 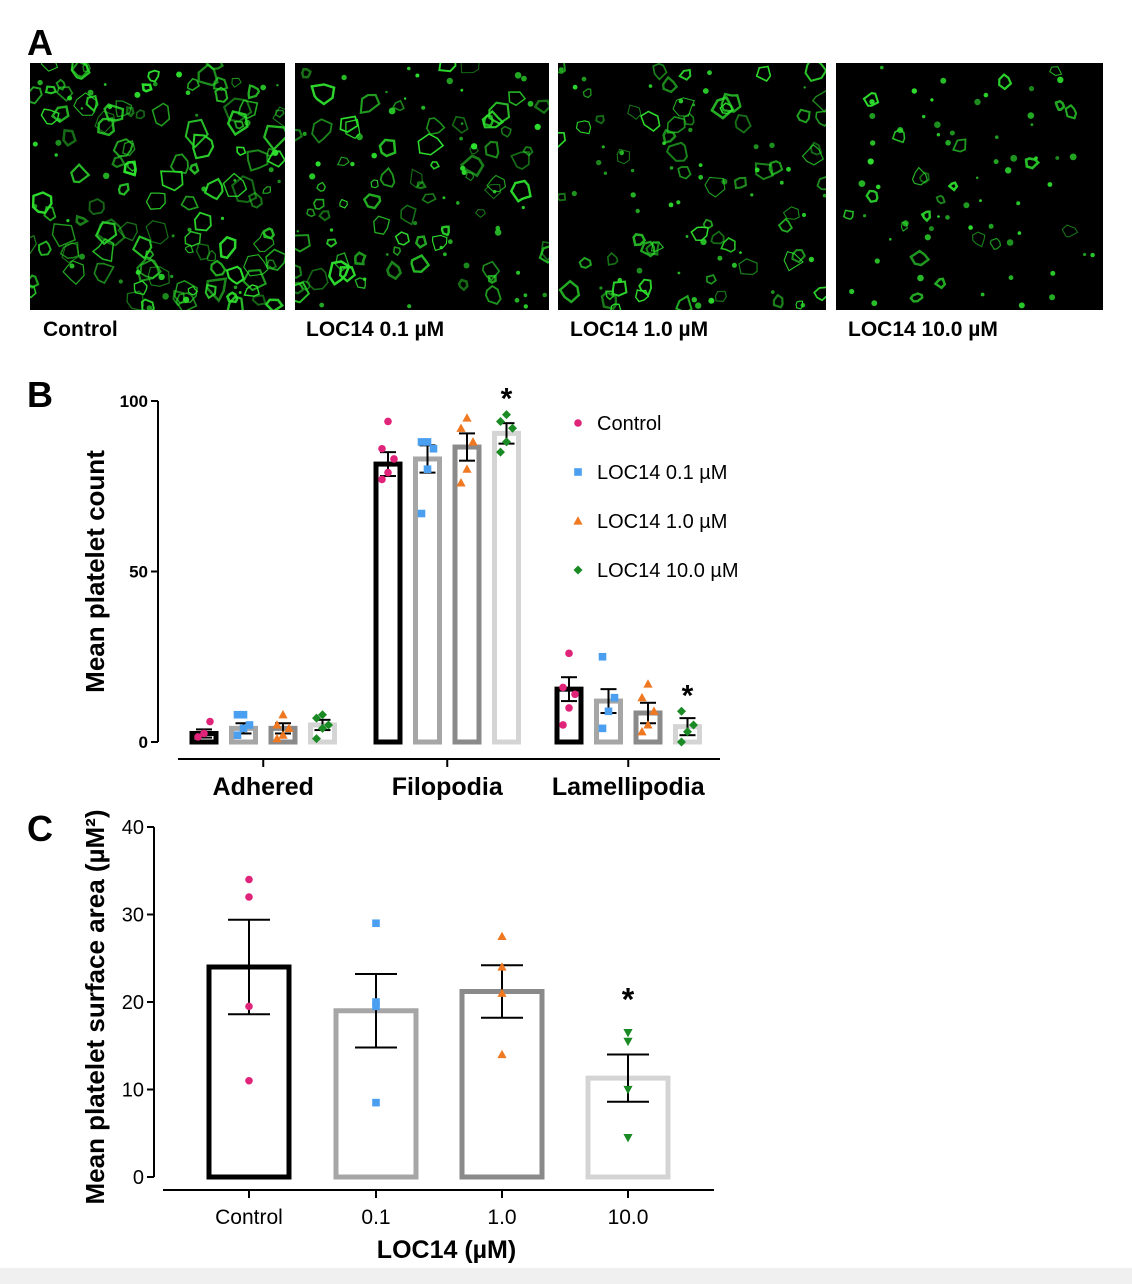 What do you see at coordinates (629, 424) in the screenshot?
I see `legend-label: Control` at bounding box center [629, 424].